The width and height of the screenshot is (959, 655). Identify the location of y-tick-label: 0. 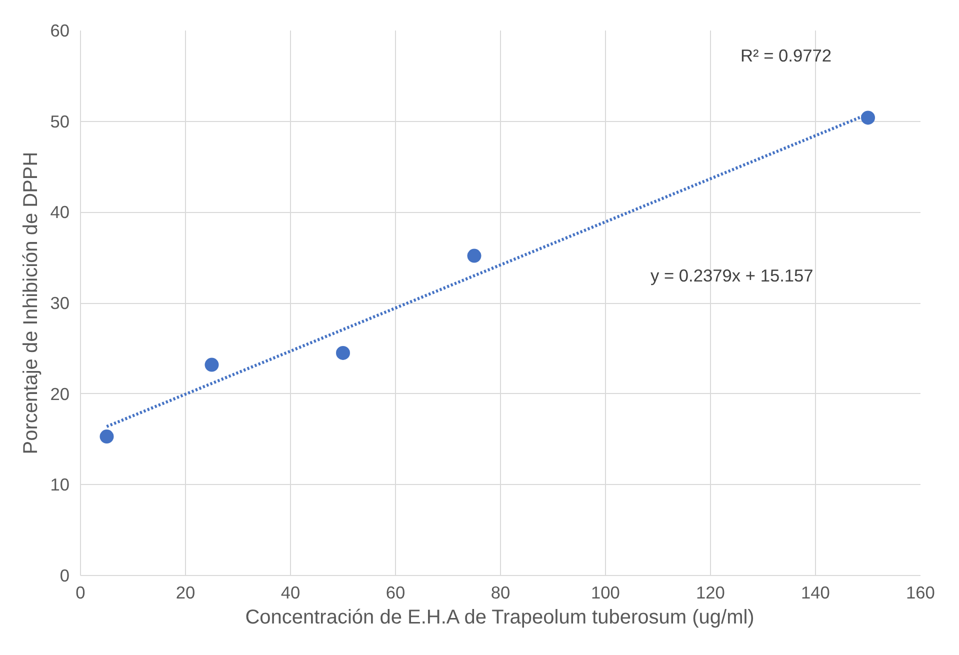
(65, 576).